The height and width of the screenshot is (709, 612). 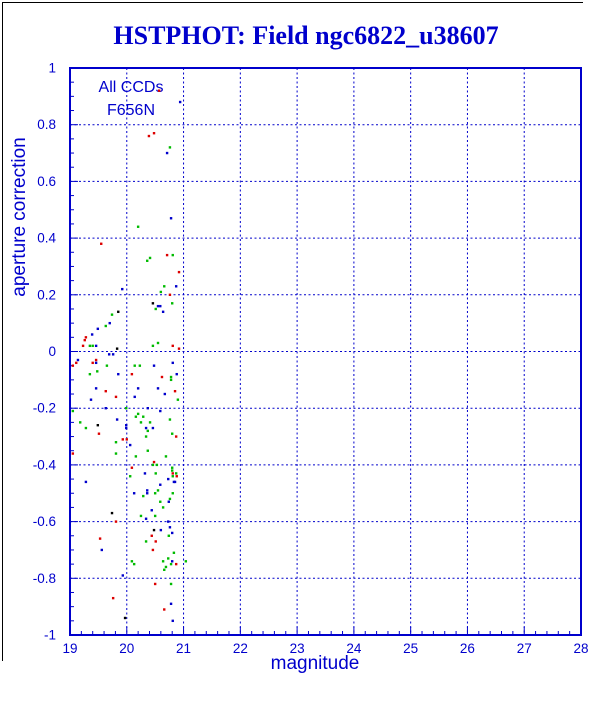 What do you see at coordinates (2, 331) in the screenshot?
I see `window-border-left` at bounding box center [2, 331].